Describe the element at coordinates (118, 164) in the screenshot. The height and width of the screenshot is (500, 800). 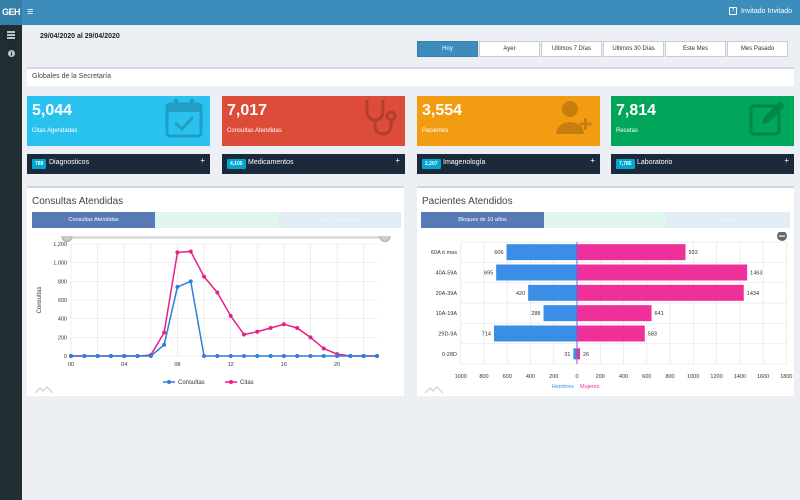
I see `subcard-diagnosticos: 789 Diagnosticos +` at that location.